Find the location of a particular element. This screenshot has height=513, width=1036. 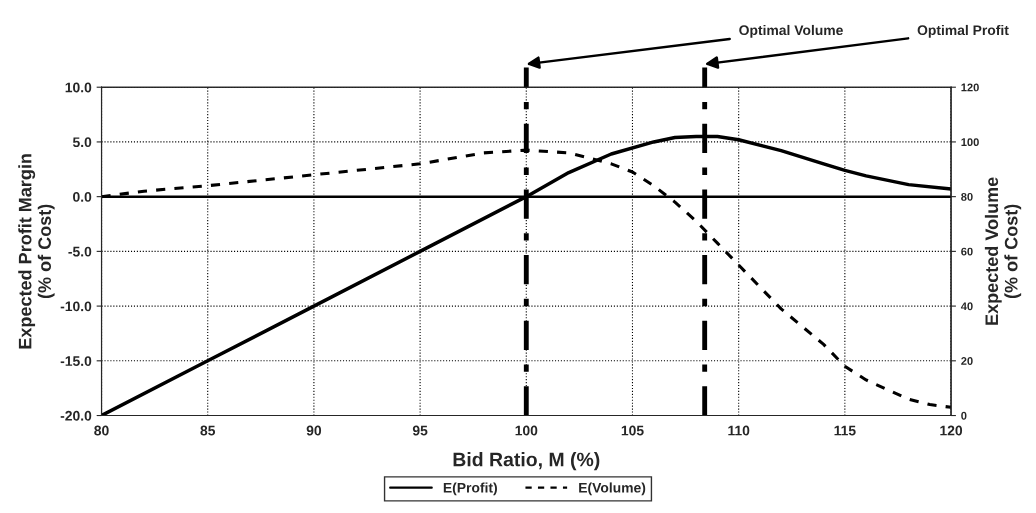

y2-tick-label: 60 is located at coordinates (967, 251).